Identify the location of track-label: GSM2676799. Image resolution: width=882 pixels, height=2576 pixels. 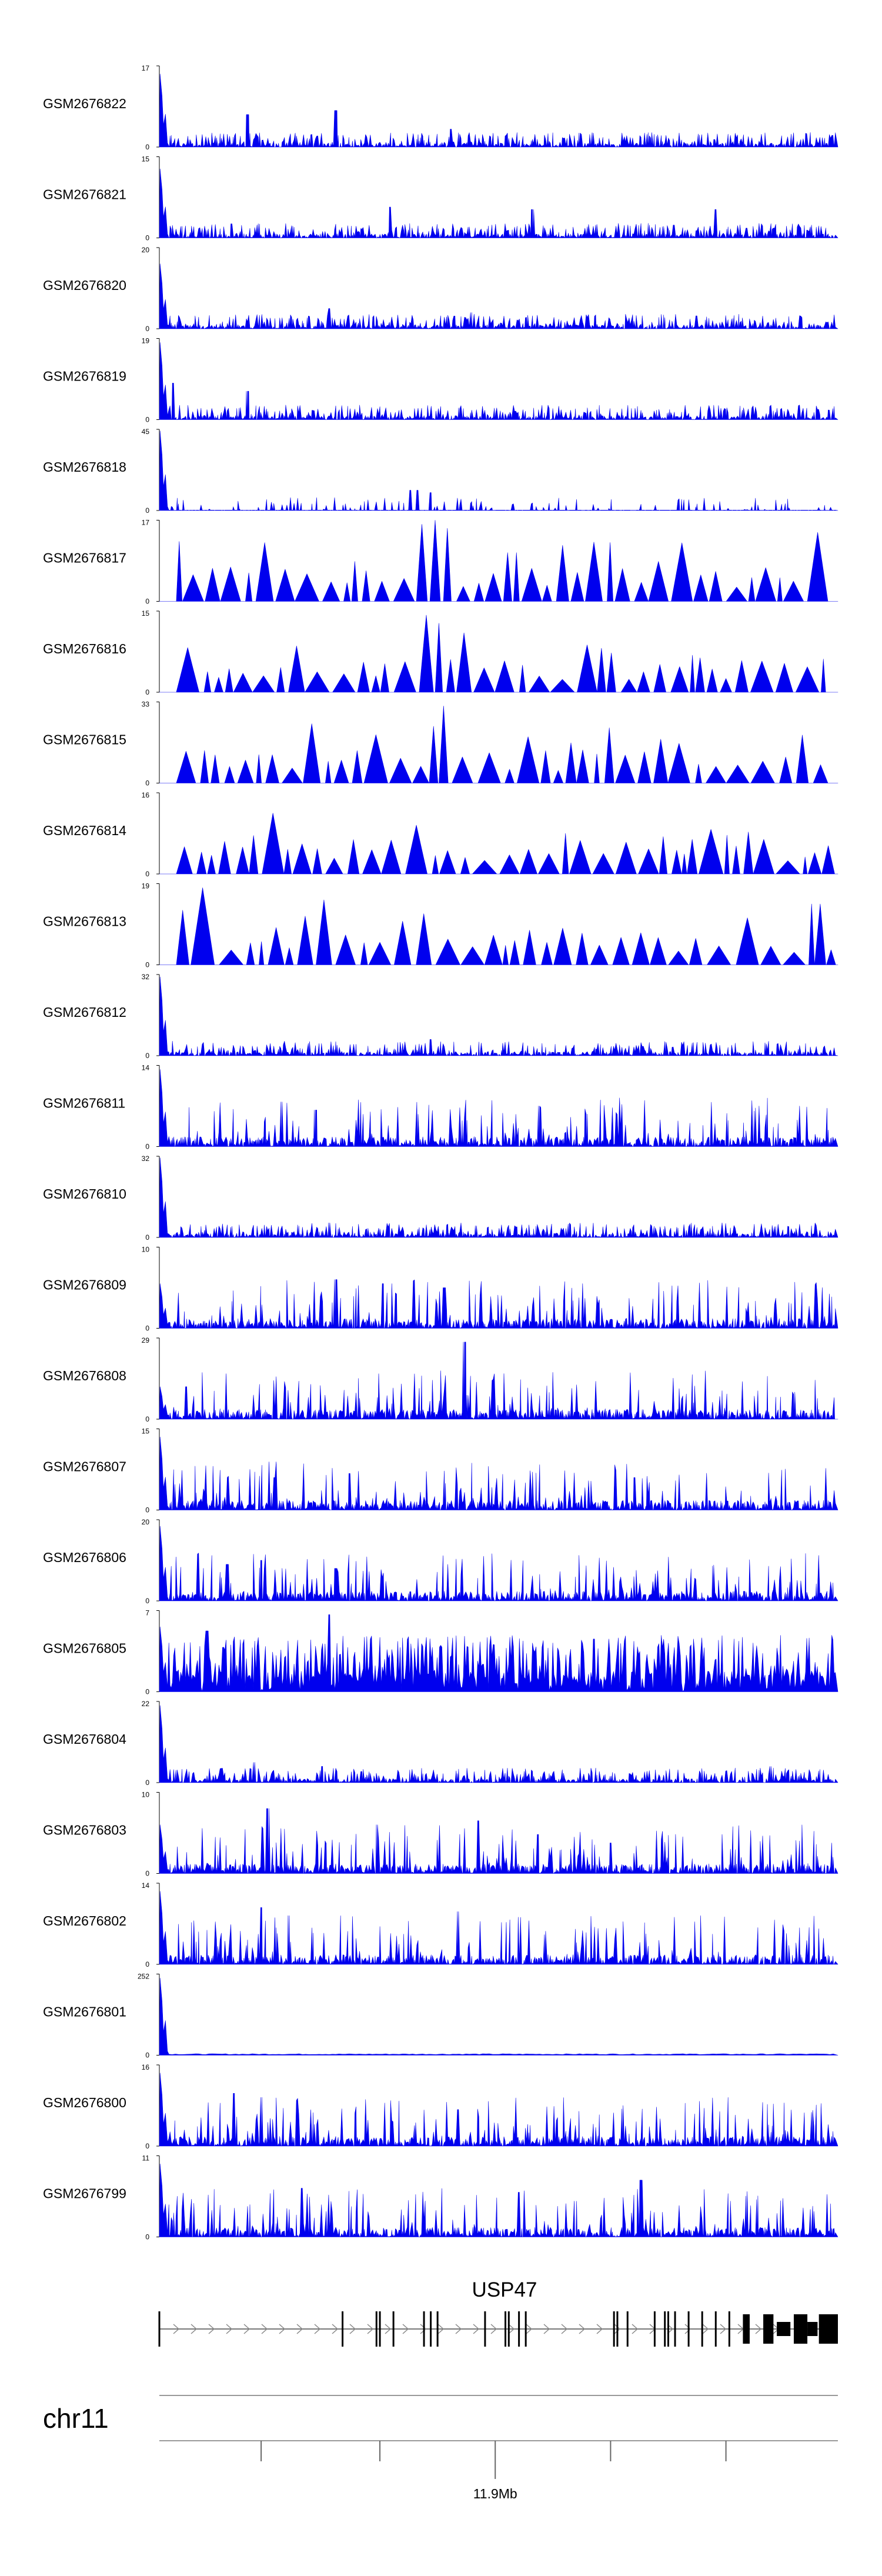
(84, 2193).